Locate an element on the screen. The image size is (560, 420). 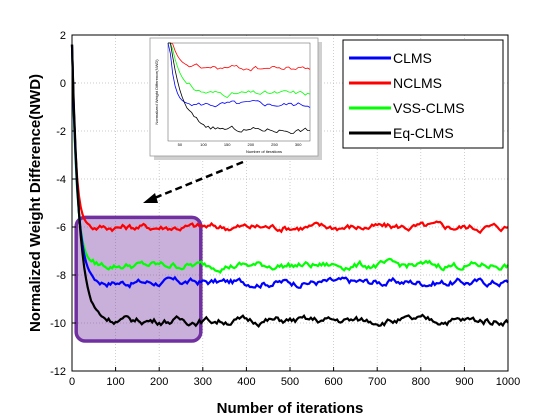
x-ticks: 0 100 200 300 400 500 600 700 800 900 1000 is located at coordinates (294, 377).